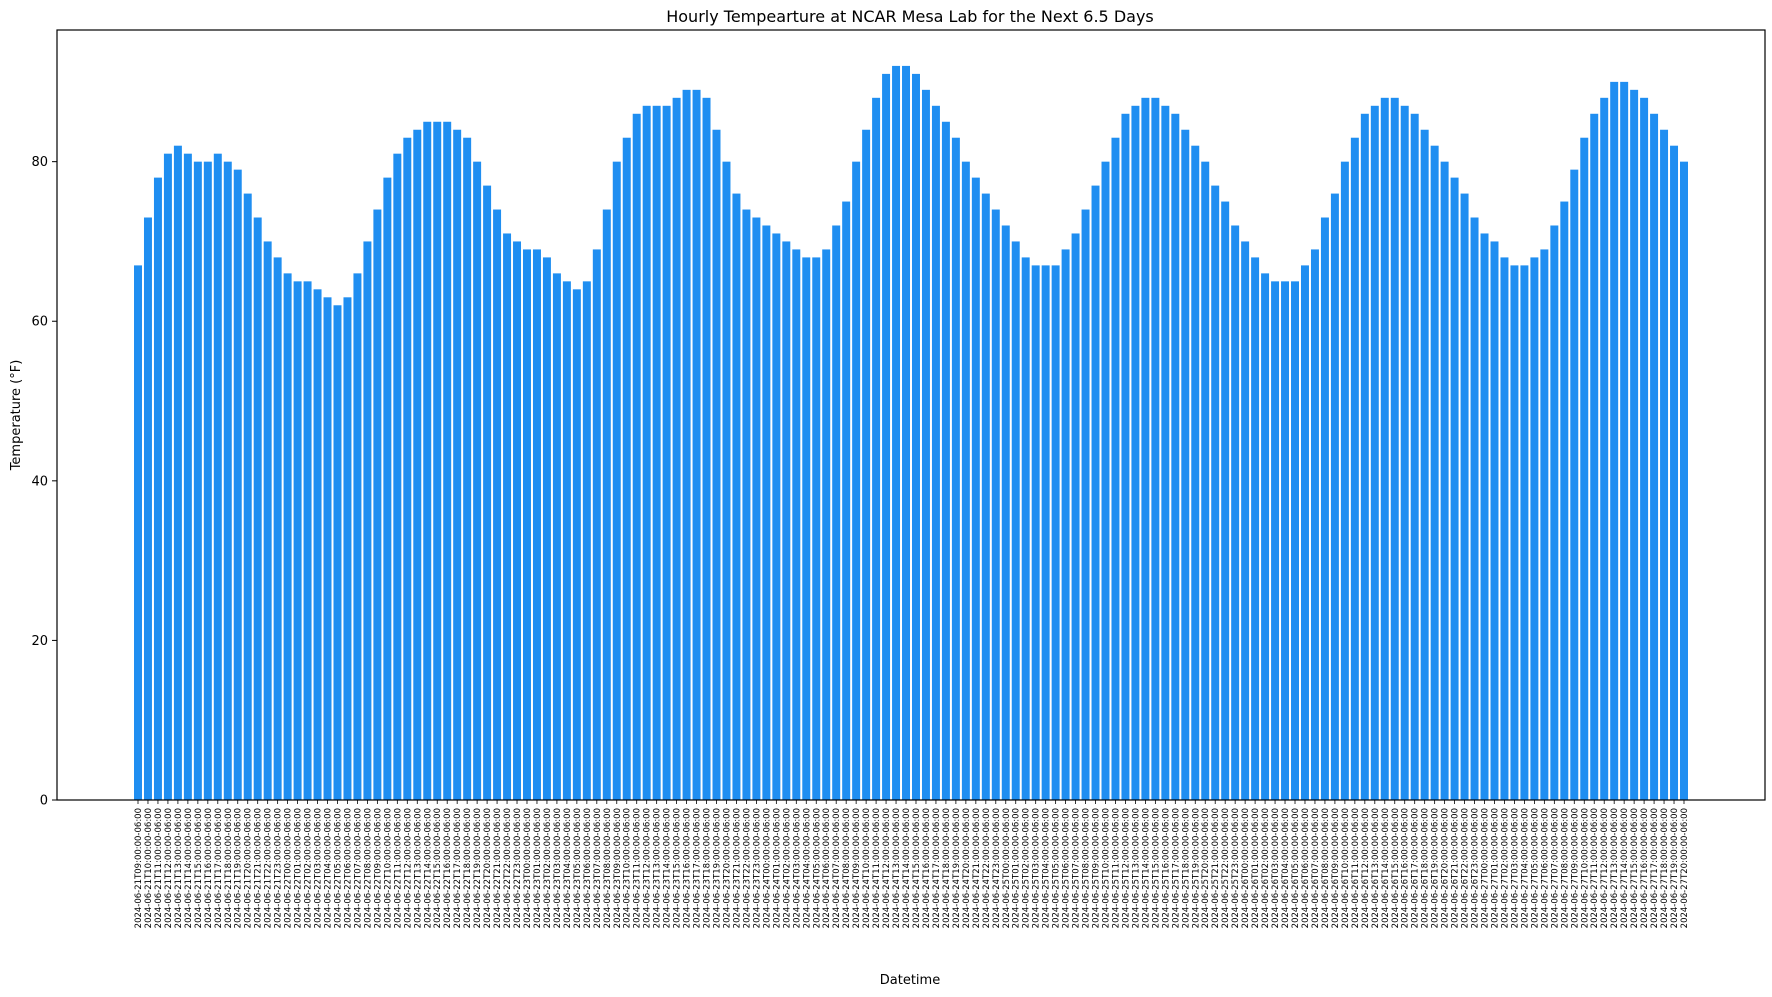  What do you see at coordinates (199, 868) in the screenshot?
I see `x-tick-label: 2024-06-21T15:00:00-06:00` at bounding box center [199, 868].